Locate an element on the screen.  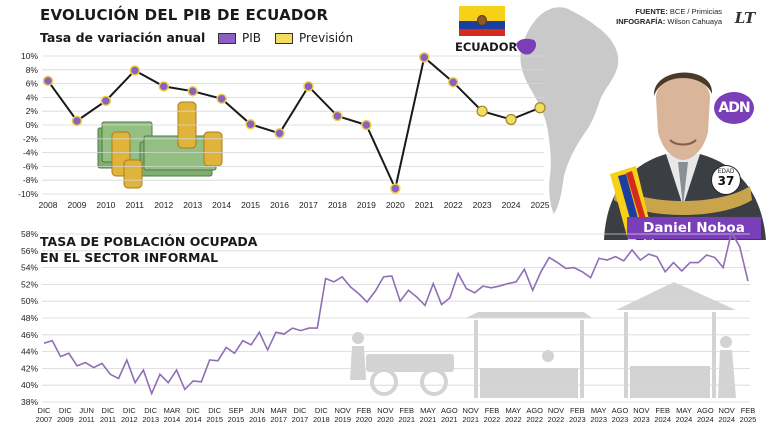
chart1-subtitle: Tasa de variación anual is located at coordinates (123, 37).